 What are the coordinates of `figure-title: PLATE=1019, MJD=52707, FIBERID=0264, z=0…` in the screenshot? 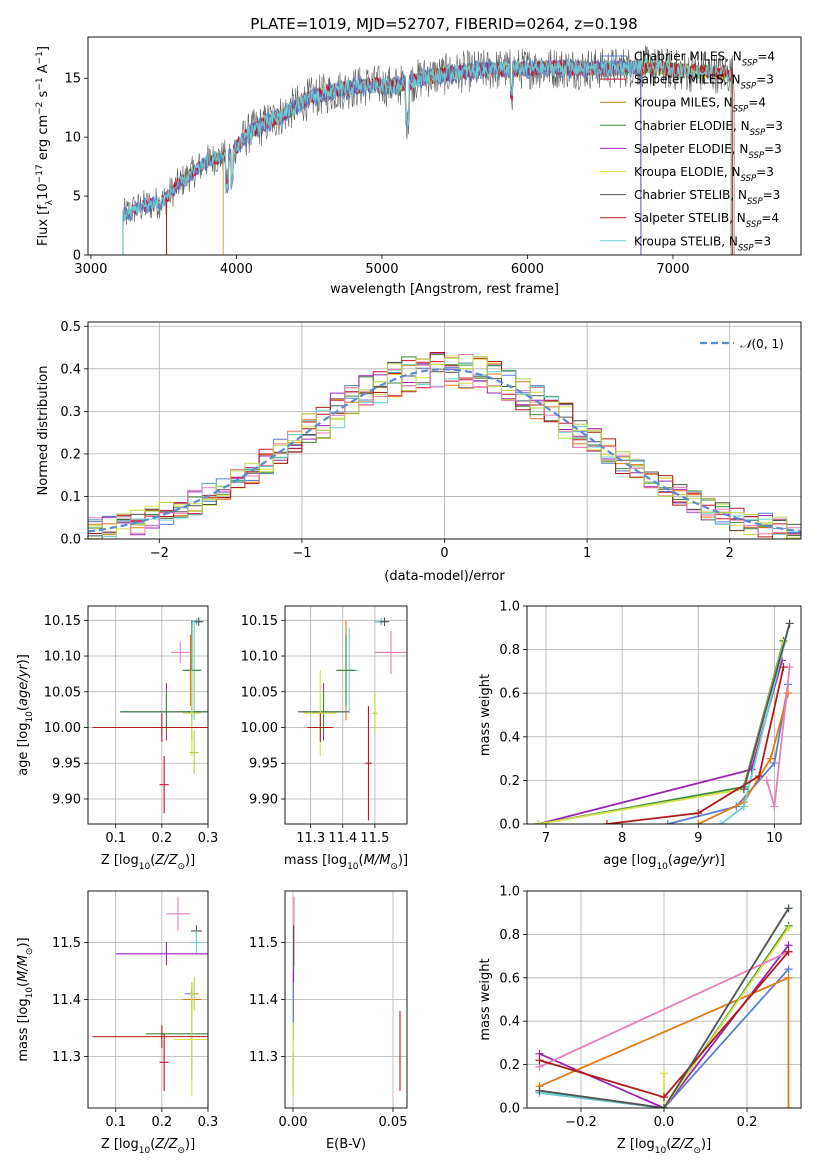 It's located at (443, 24).